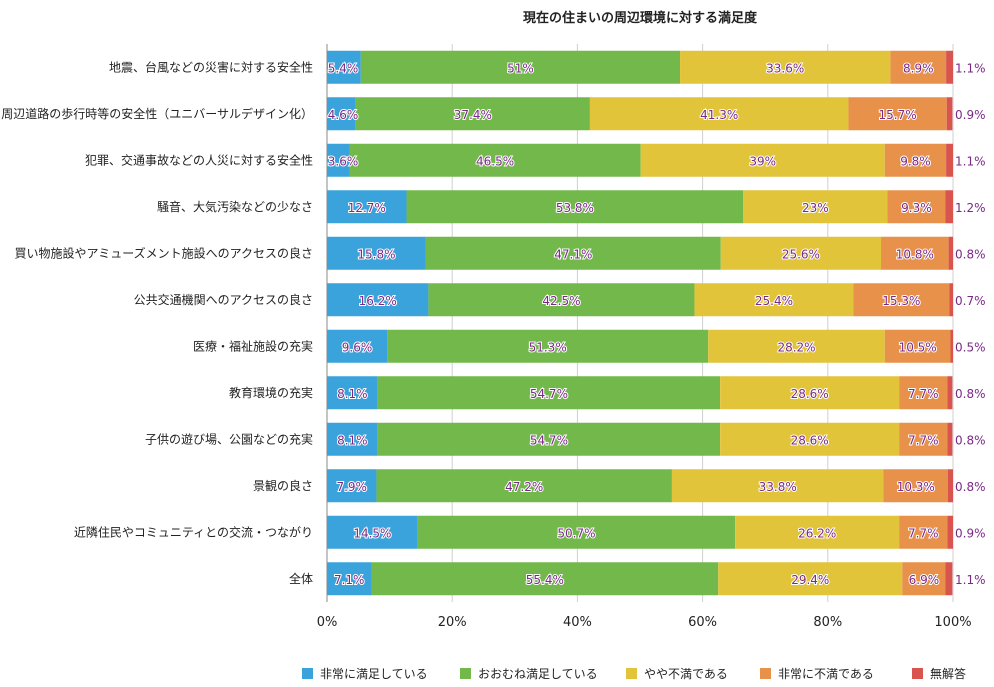 This screenshot has width=994, height=687. What do you see at coordinates (916, 487) in the screenshot?
I see `value-label: 10.3%` at bounding box center [916, 487].